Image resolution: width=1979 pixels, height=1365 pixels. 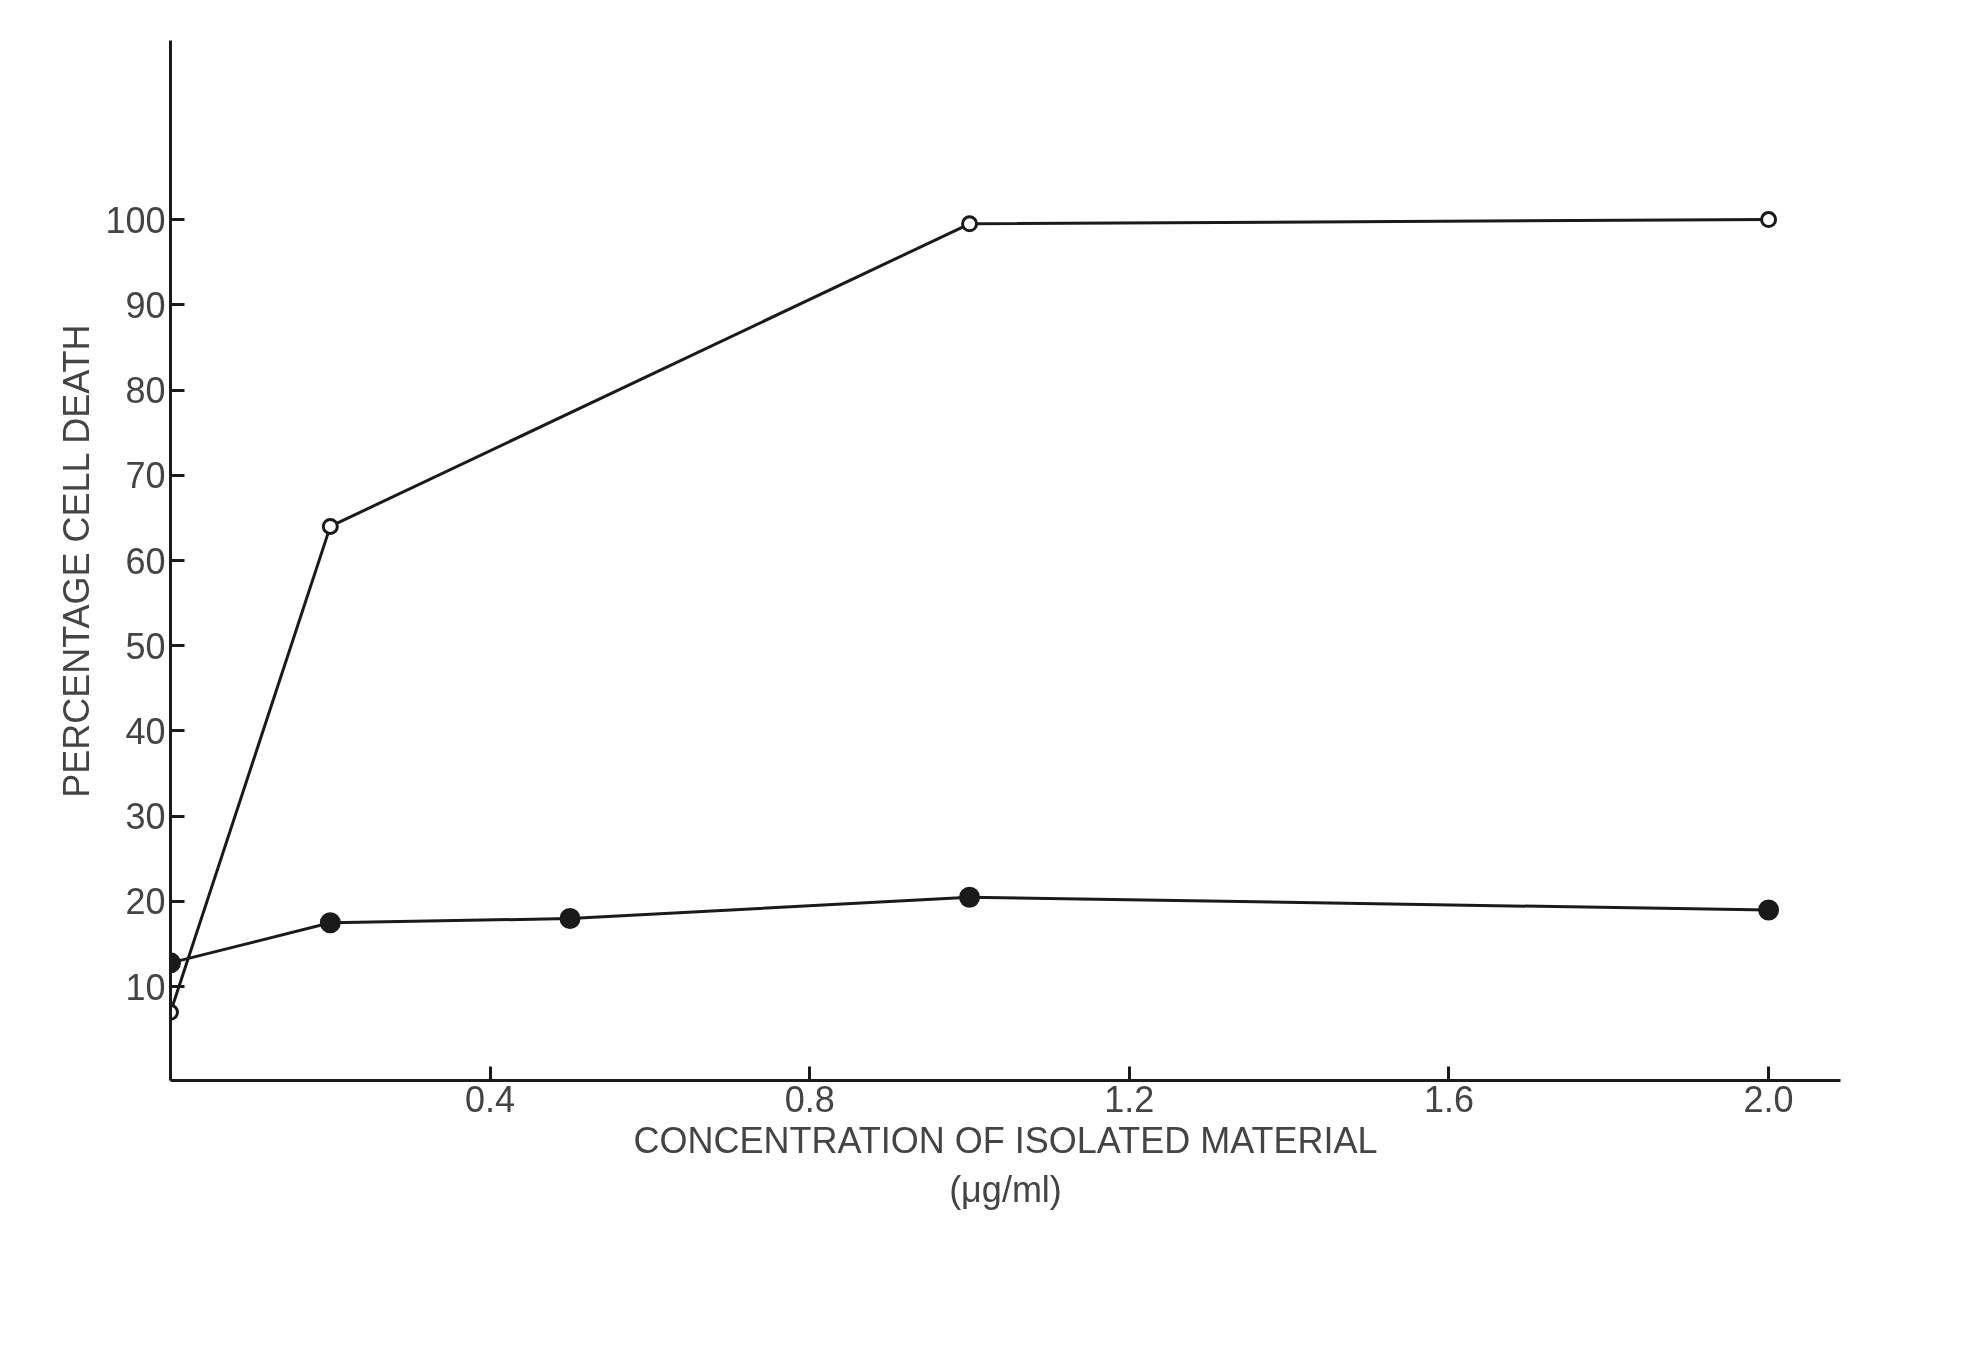 What do you see at coordinates (809, 1099) in the screenshot?
I see `x-tick-label: 0.8` at bounding box center [809, 1099].